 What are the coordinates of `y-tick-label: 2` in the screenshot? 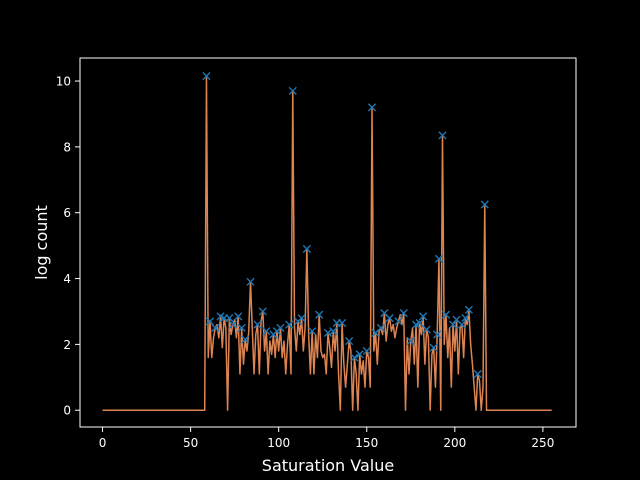 It's located at (67, 345).